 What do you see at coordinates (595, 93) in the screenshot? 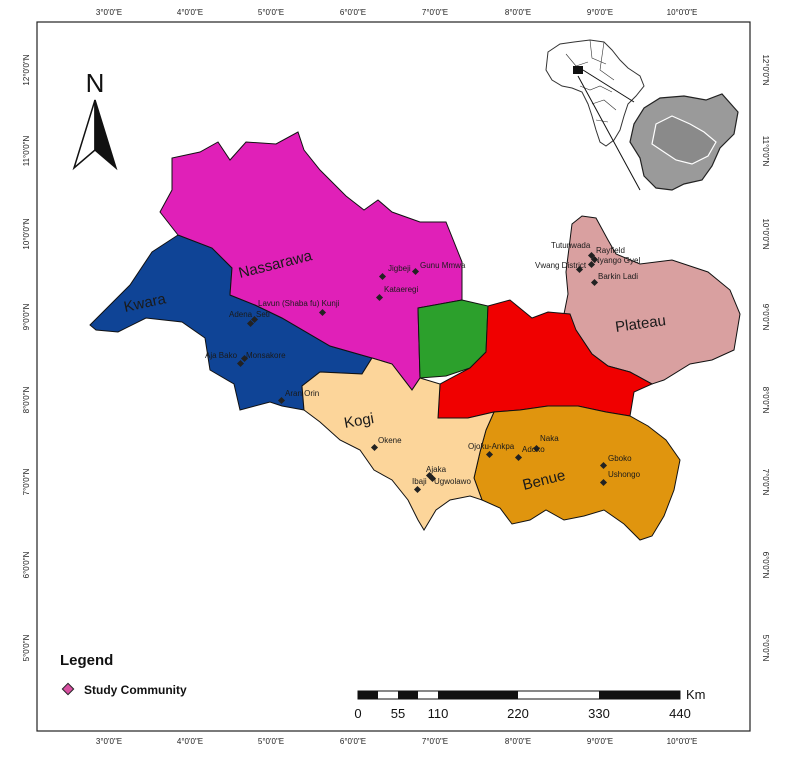
I see `africa-outline` at bounding box center [595, 93].